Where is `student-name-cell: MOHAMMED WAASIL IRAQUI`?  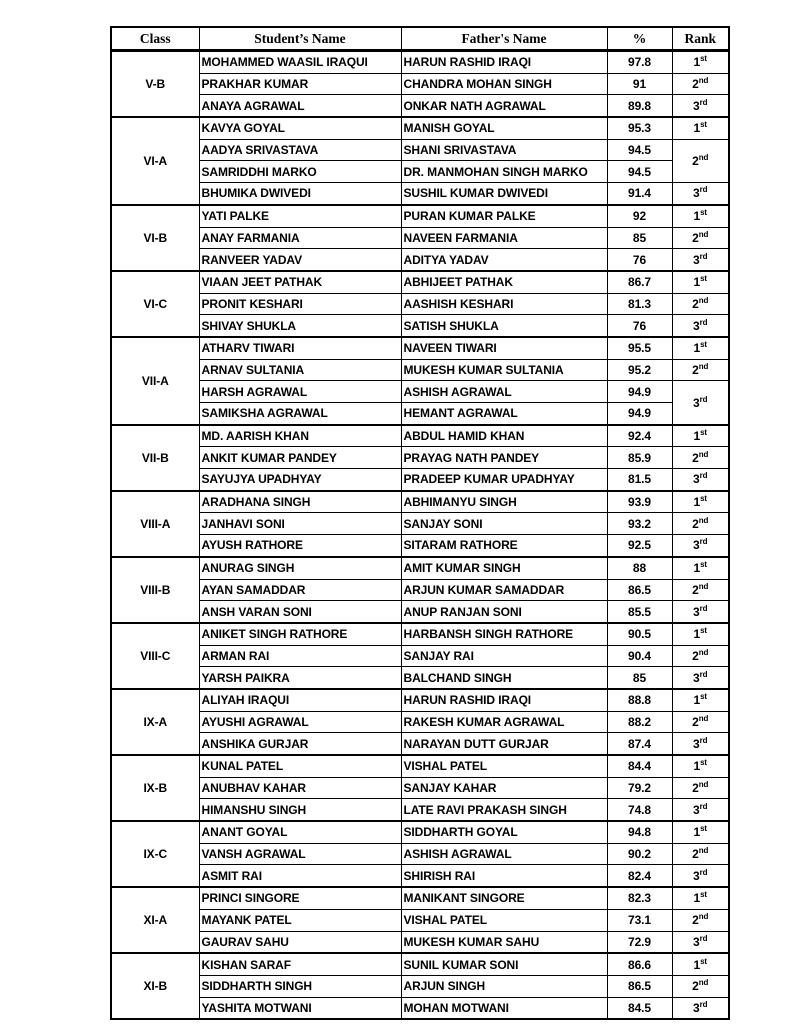
student-name-cell: MOHAMMED WAASIL IRAQUI is located at coordinates (300, 61).